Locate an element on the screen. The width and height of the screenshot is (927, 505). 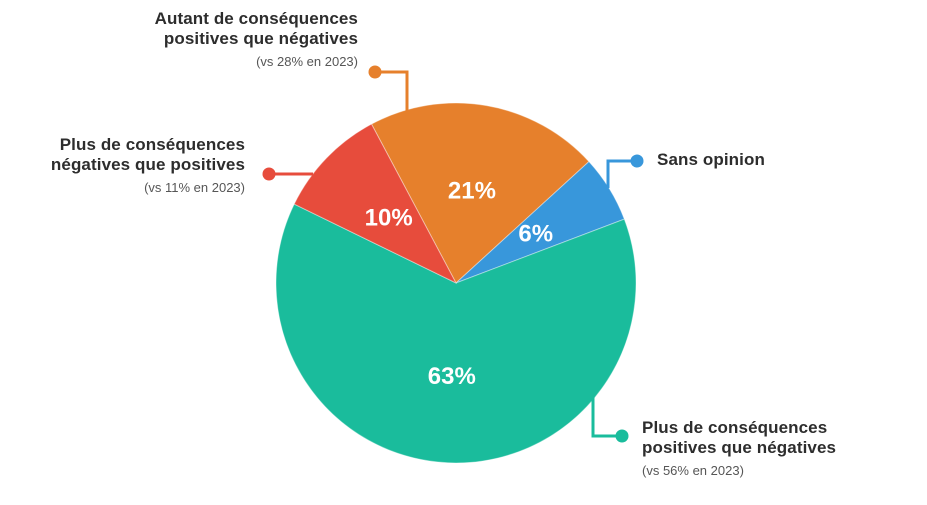
annotation-sans-opinion-label: Sans opinion is located at coordinates (711, 159).